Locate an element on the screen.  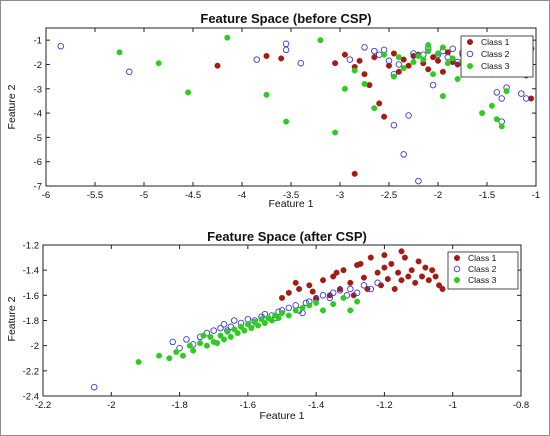
y-tick-label: -1.6 is located at coordinates (31, 296).